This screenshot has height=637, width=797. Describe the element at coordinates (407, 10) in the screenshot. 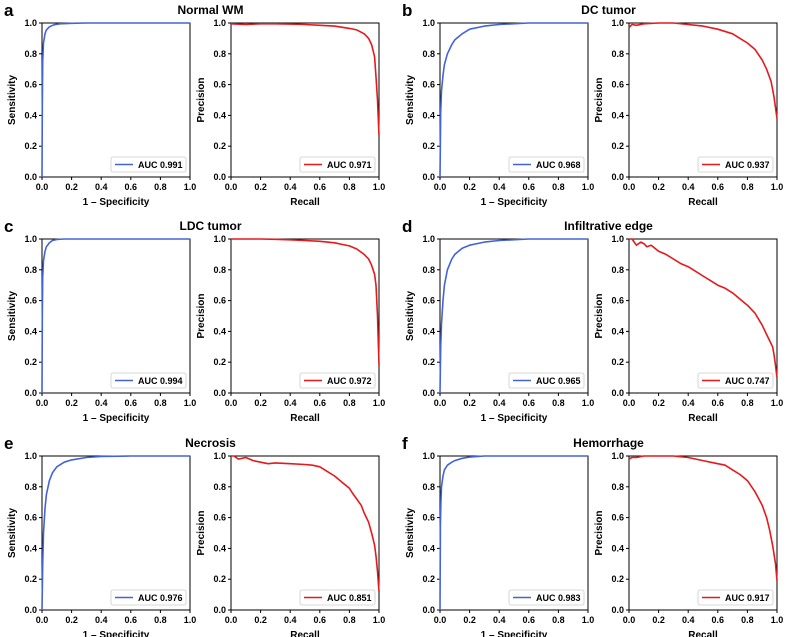

I see `panel-letter: b` at that location.